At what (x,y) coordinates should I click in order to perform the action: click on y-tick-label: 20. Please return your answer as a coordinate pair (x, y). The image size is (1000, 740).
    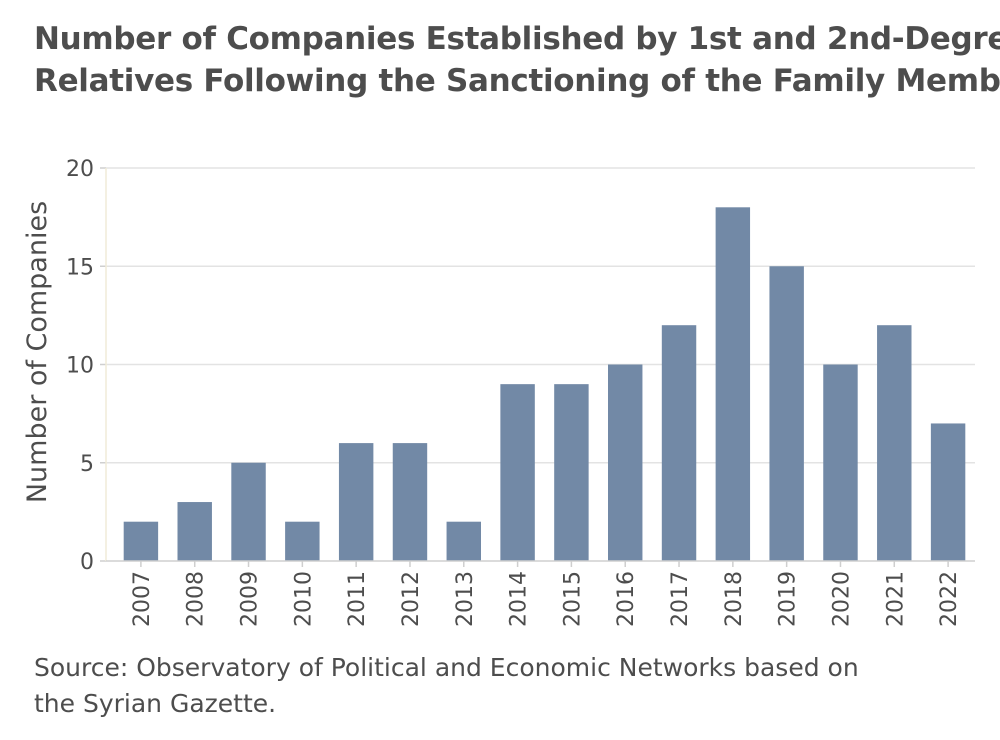
    Looking at the image, I should click on (80, 169).